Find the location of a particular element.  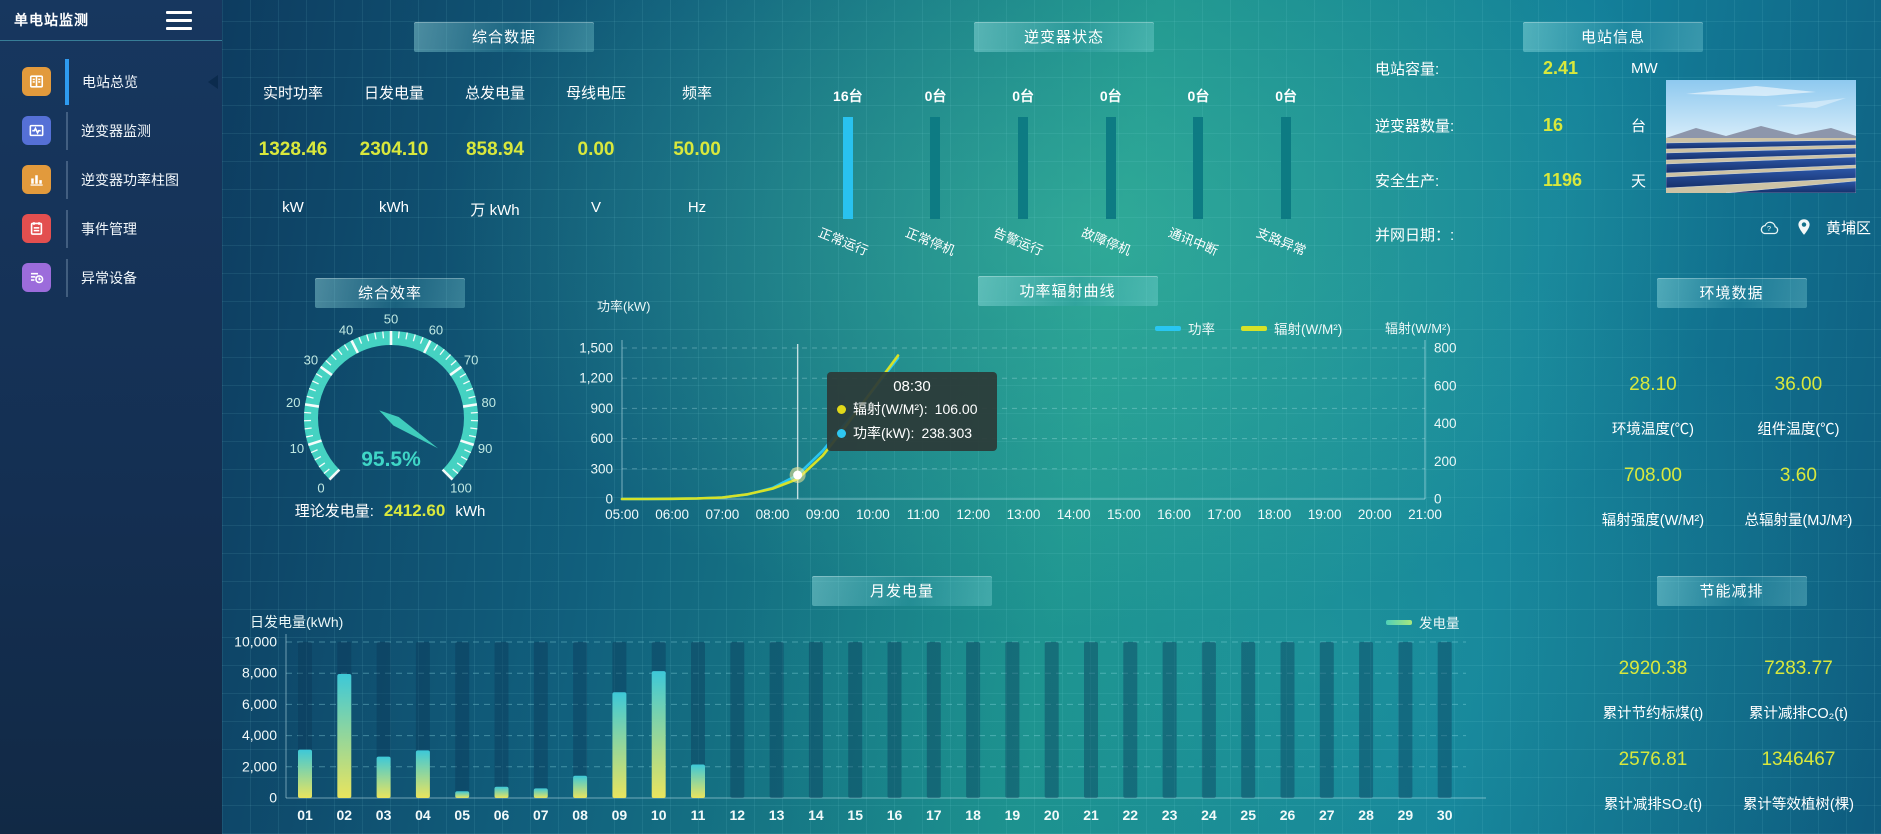

stat-so2-reduced: 2576.81 累计减排SO₂(t) is located at coordinates (1653, 781).